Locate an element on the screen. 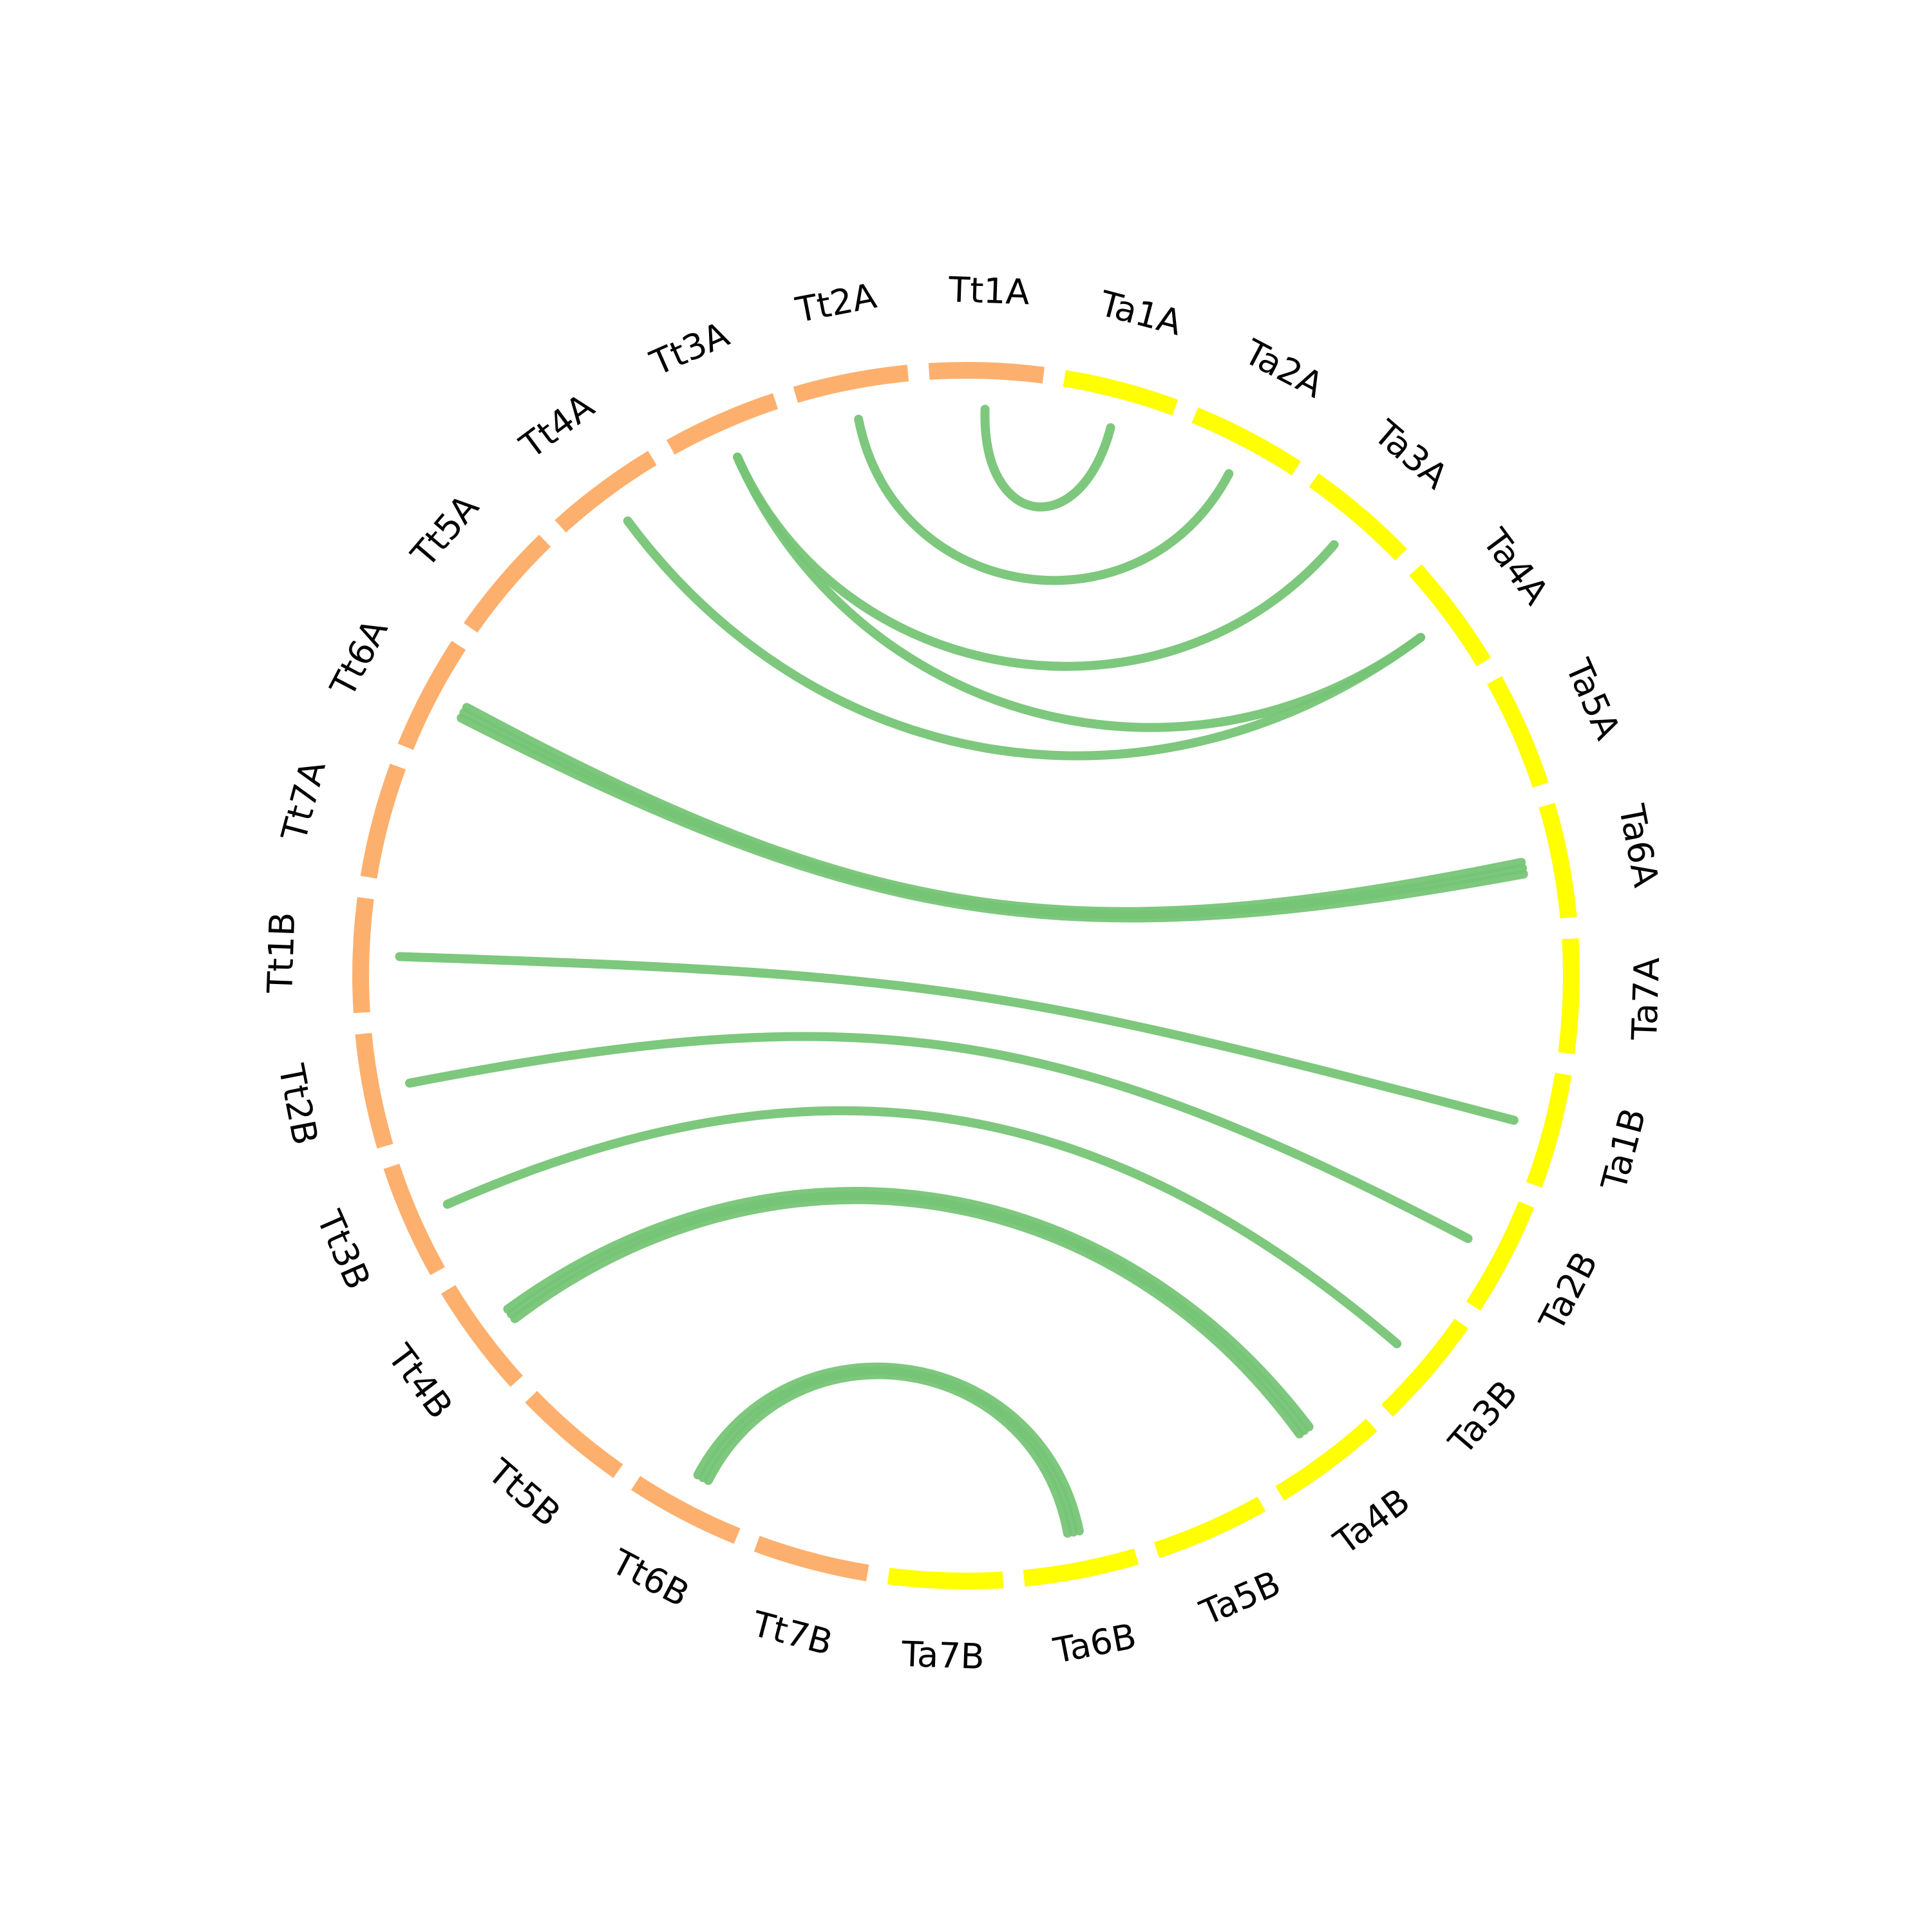 The height and width of the screenshot is (1932, 1932). link-Tt3A-Ta3A is located at coordinates (1036, 561).